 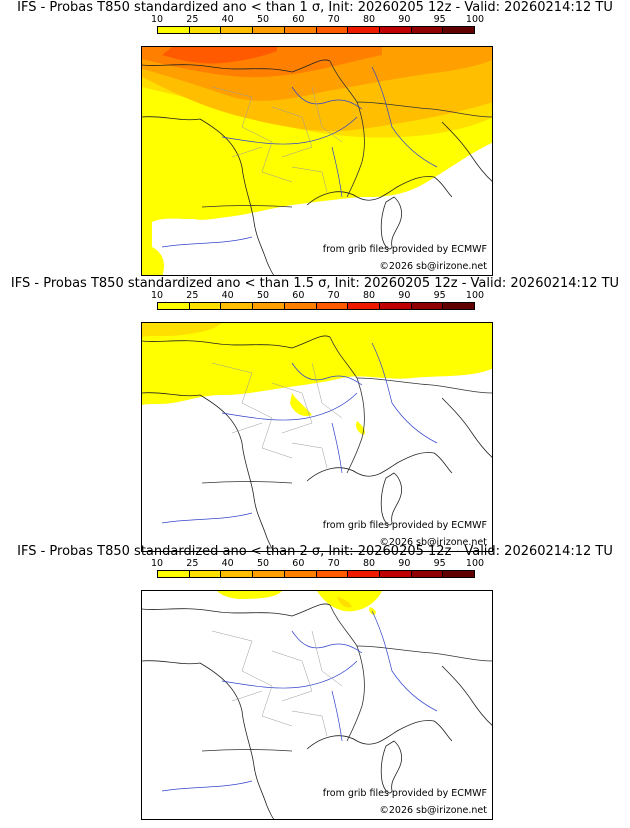 I want to click on coastline-atlantic, so click(x=208, y=471).